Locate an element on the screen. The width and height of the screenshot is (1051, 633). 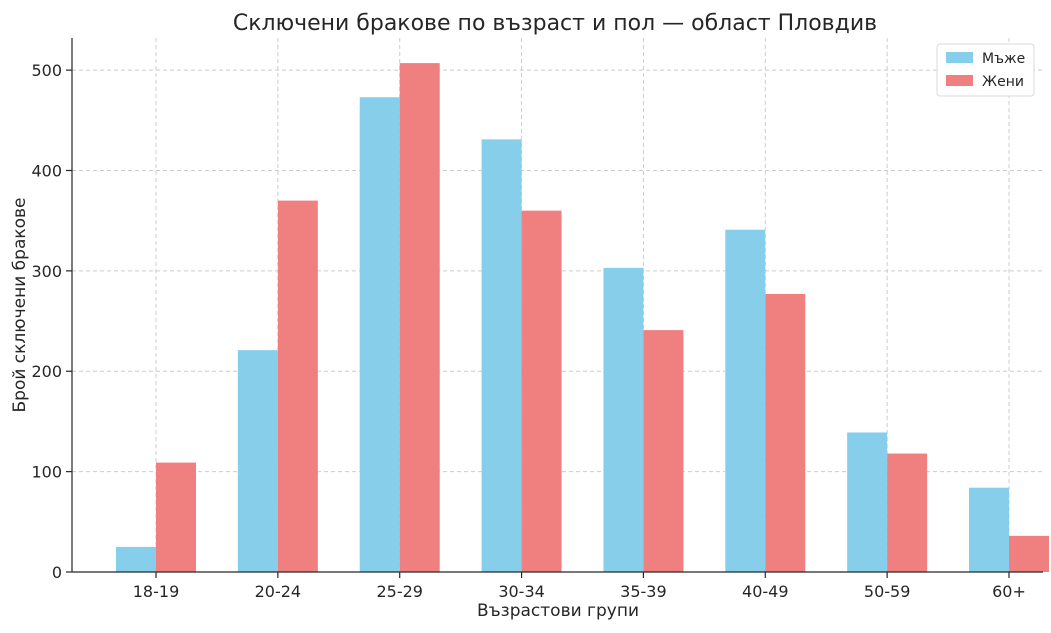
x-tick-label: 18-19 is located at coordinates (156, 591).